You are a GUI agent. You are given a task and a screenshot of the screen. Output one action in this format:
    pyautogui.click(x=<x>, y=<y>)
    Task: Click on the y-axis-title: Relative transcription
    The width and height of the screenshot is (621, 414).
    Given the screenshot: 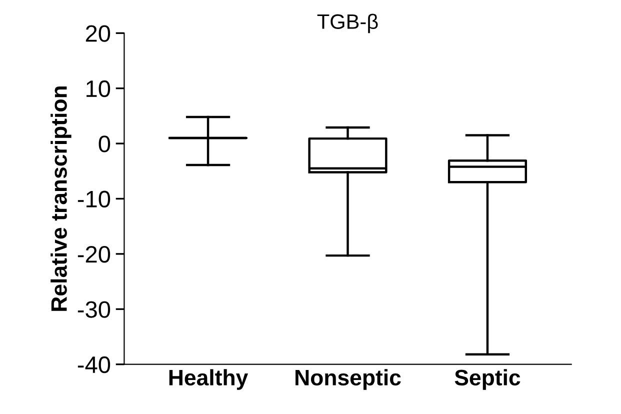 What is the action you would take?
    pyautogui.click(x=61, y=198)
    